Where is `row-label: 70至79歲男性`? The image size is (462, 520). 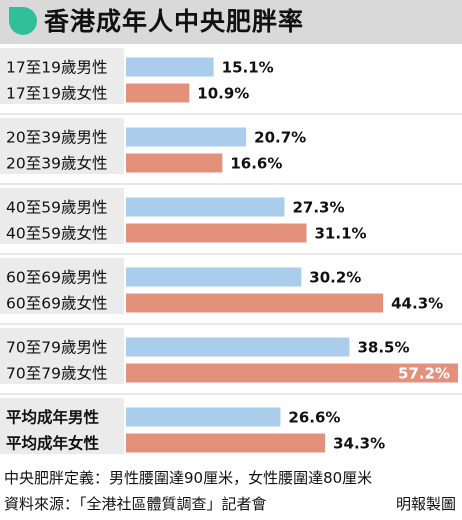 row-label: 70至79歲男性 is located at coordinates (56, 348).